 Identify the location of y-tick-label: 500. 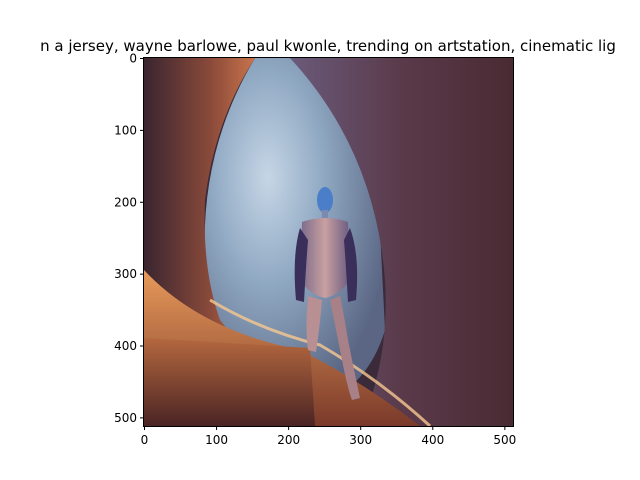
(125, 418).